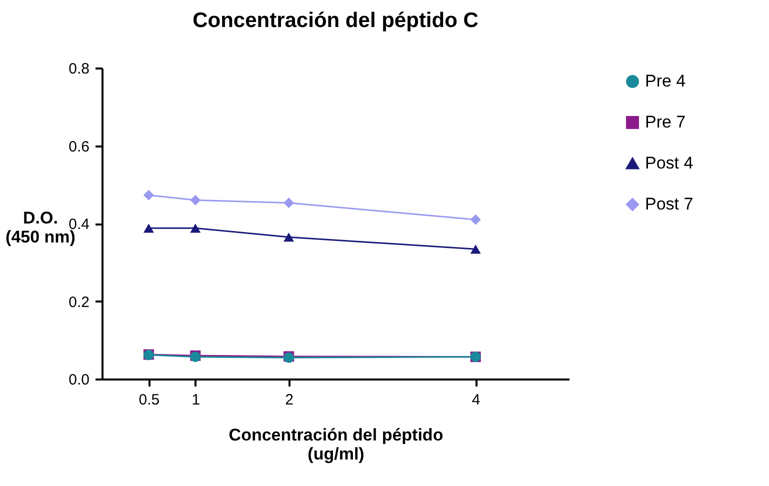  What do you see at coordinates (669, 204) in the screenshot?
I see `legend-label: Post 7` at bounding box center [669, 204].